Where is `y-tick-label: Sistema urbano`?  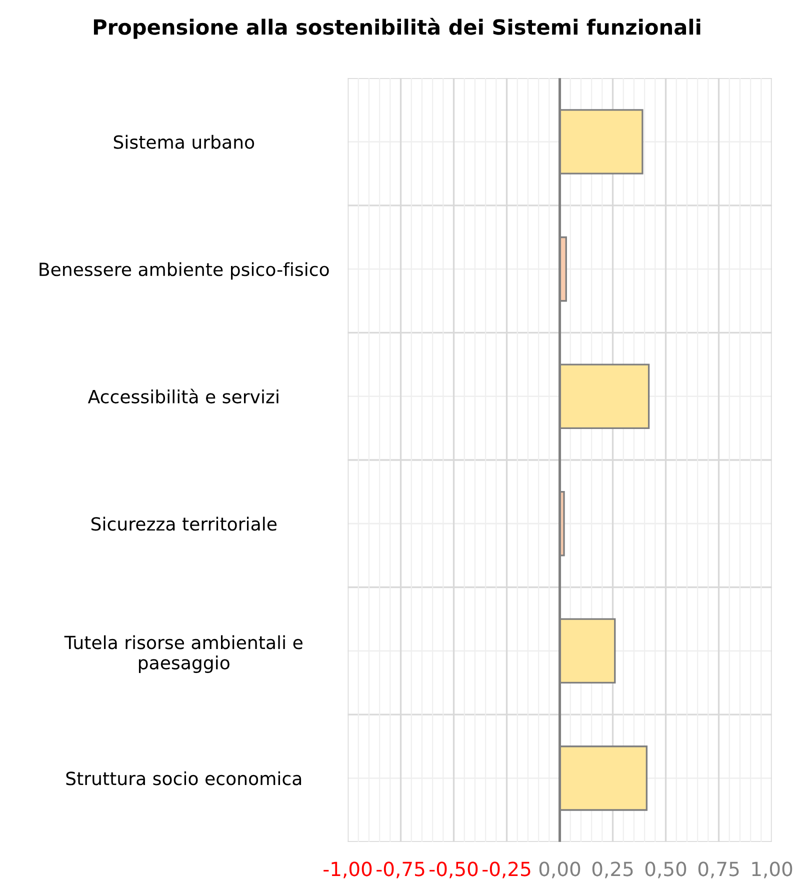
y-tick-label: Sistema urbano is located at coordinates (184, 141).